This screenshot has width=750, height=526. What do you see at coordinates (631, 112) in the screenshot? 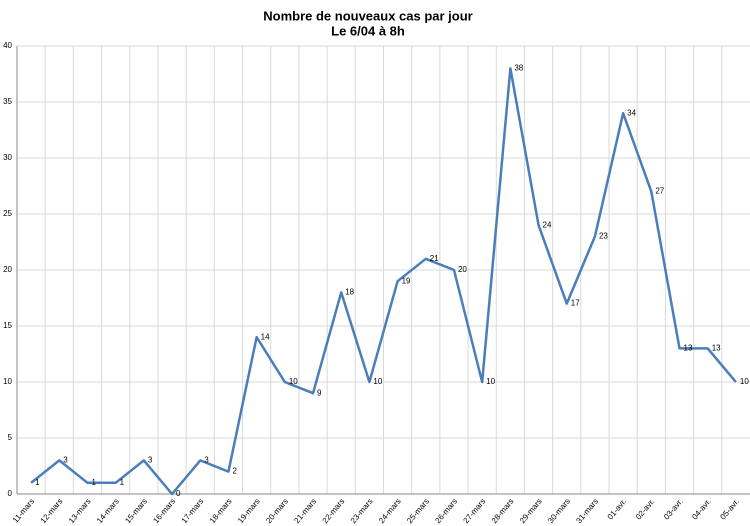
I see `data-label: 34` at bounding box center [631, 112].